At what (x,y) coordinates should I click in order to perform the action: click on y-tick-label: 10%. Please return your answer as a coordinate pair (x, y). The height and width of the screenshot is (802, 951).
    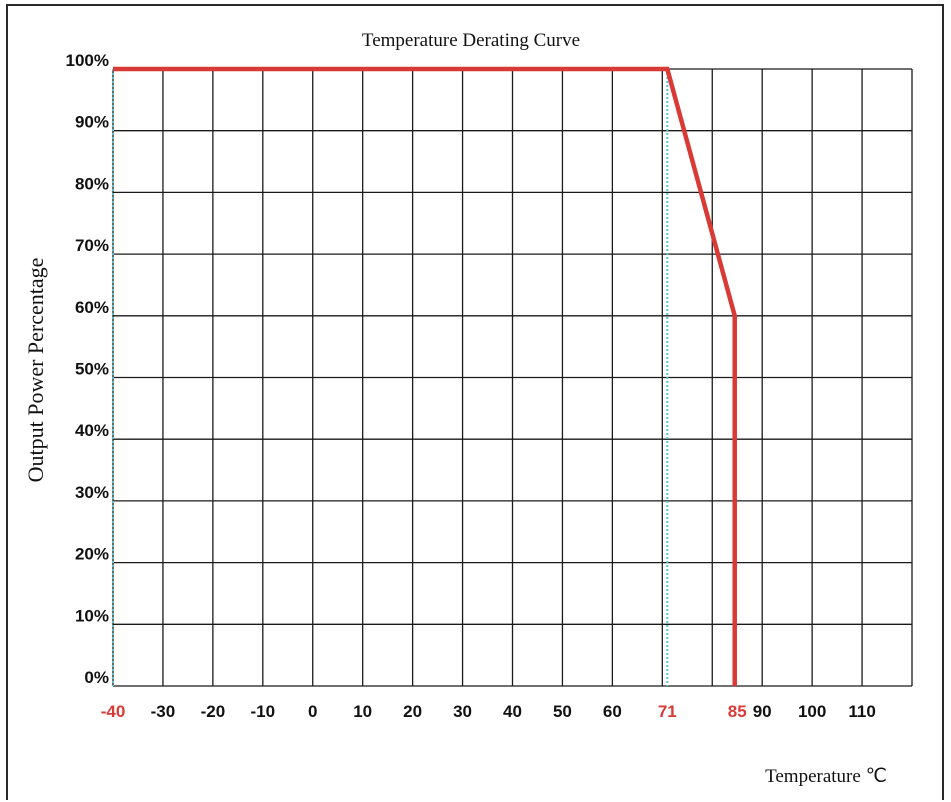
    Looking at the image, I should click on (92, 615).